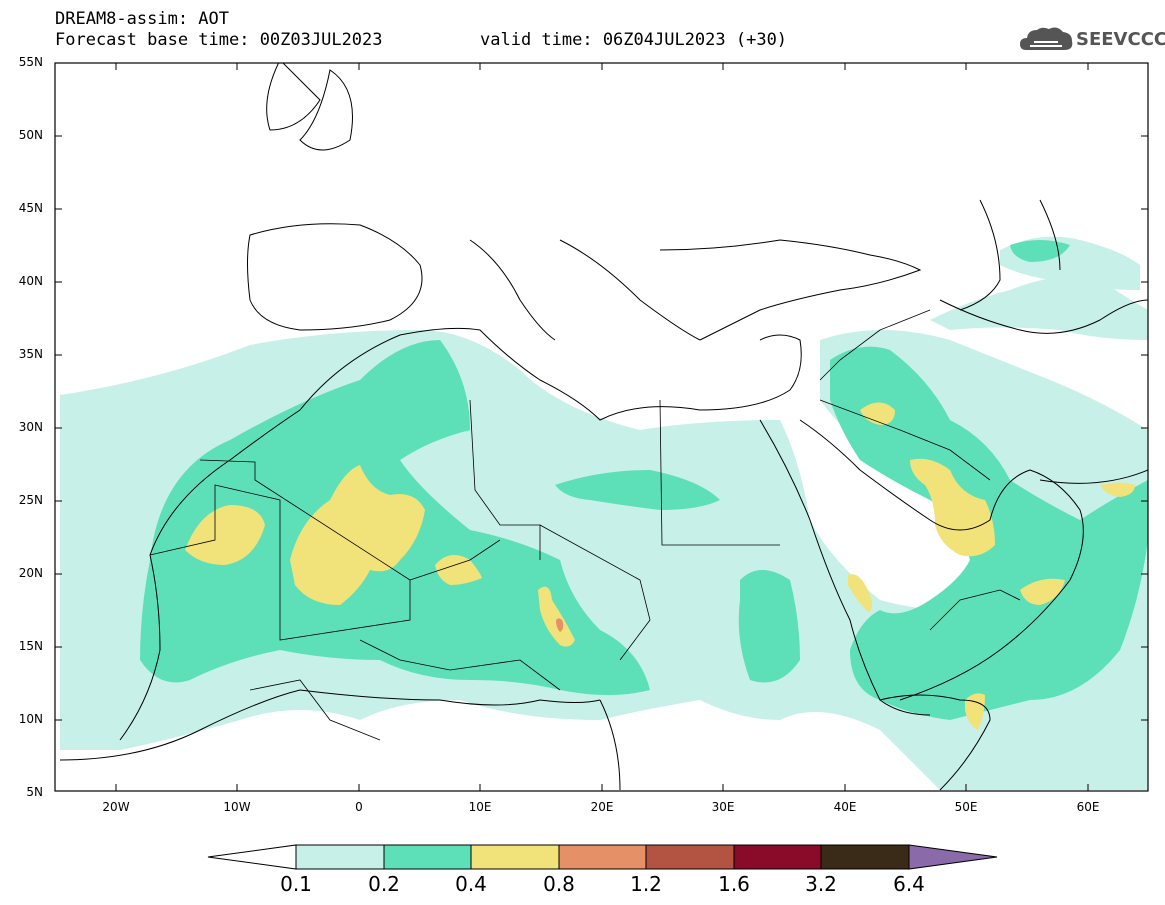  I want to click on lat-label: 35N, so click(30, 354).